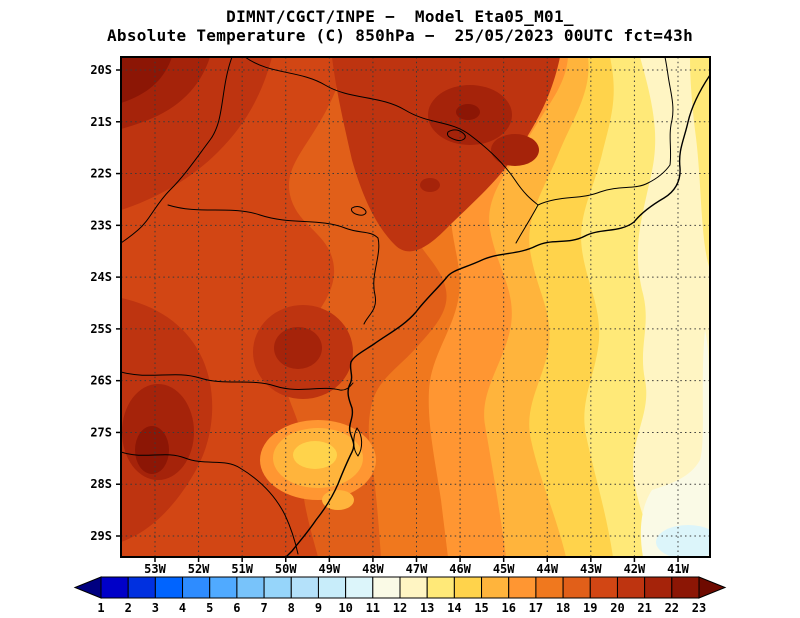 The height and width of the screenshot is (618, 800). Describe the element at coordinates (644, 608) in the screenshot. I see `colorbar-value-label: 21` at that location.